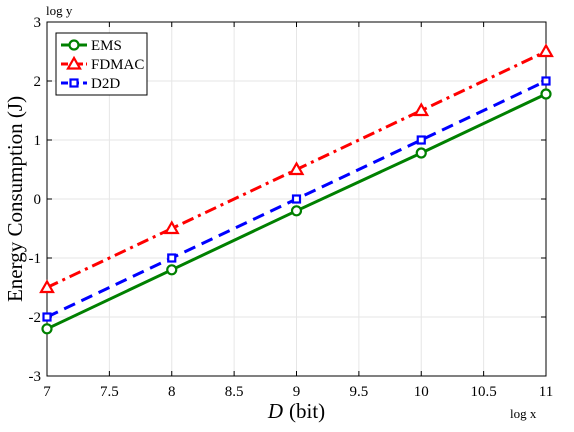 The image size is (574, 432). Describe the element at coordinates (105, 84) in the screenshot. I see `legend-label-d2d: D2D` at that location.